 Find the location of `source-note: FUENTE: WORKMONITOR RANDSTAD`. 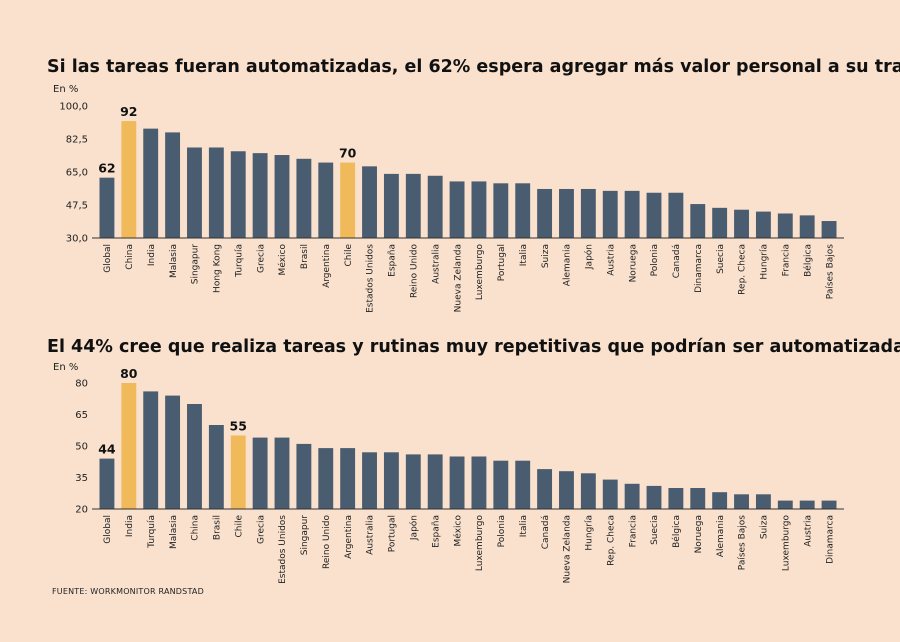

source-note: FUENTE: WORKMONITOR RANDSTAD is located at coordinates (128, 591).